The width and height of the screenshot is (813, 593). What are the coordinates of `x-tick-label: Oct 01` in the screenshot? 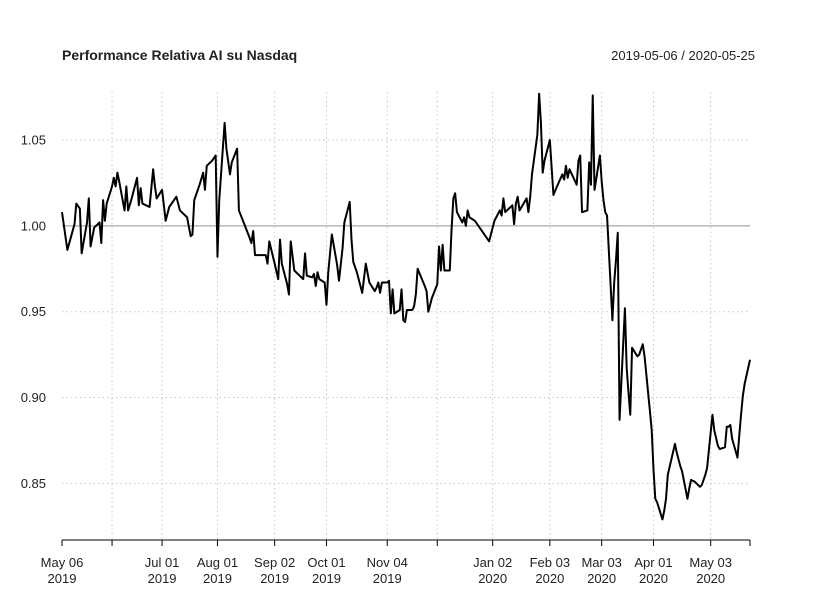 It's located at (326, 562).